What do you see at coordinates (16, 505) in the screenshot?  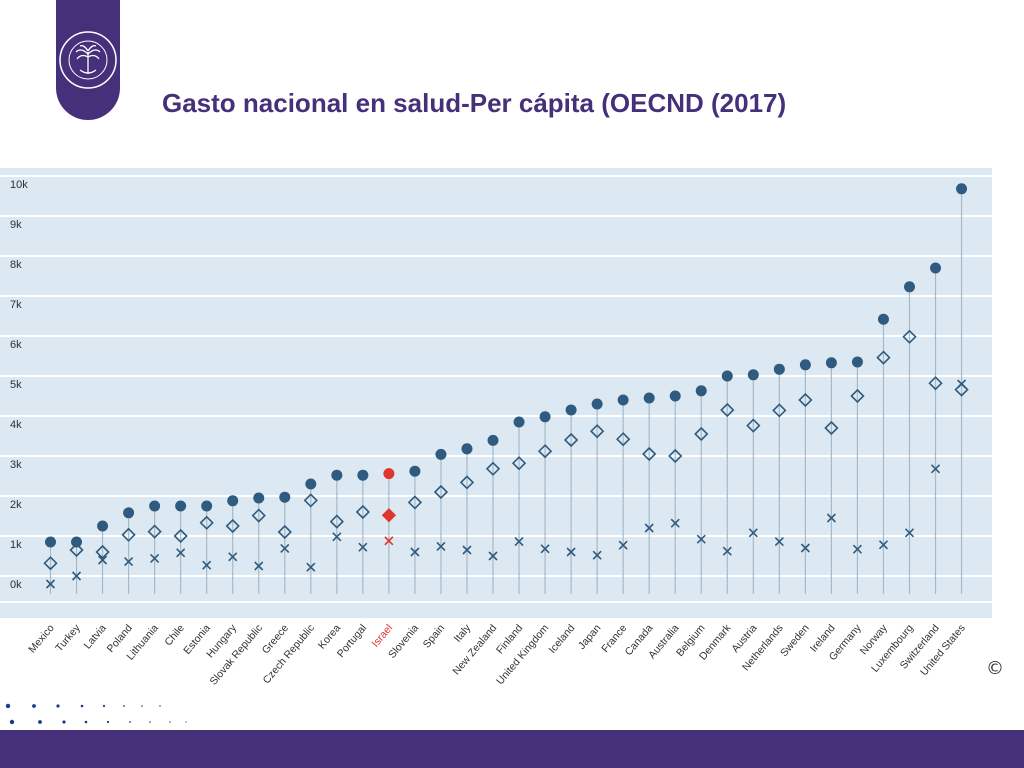 I see `y-tick-label: 2k` at bounding box center [16, 505].